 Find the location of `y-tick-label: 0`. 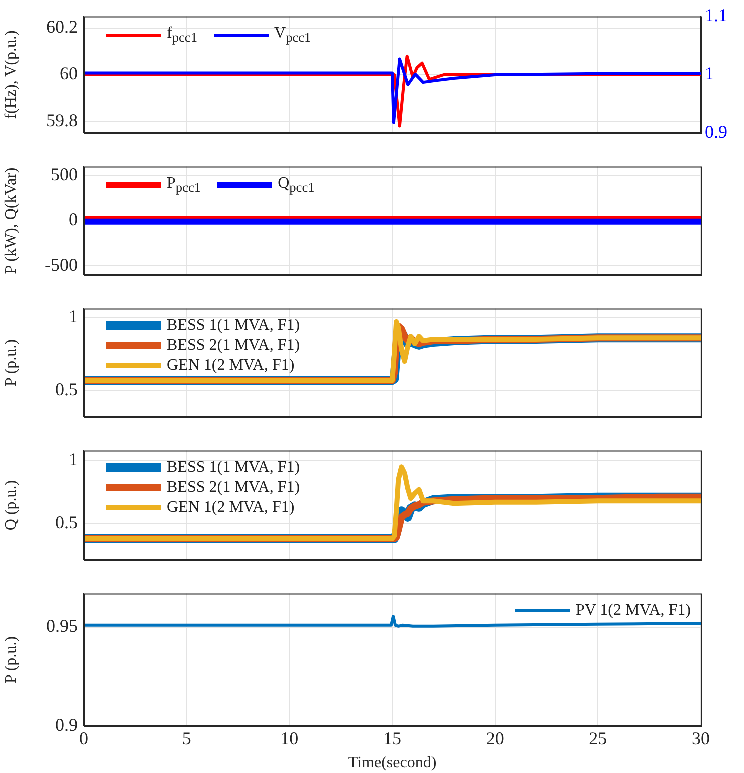

y-tick-label: 0 is located at coordinates (73, 220).